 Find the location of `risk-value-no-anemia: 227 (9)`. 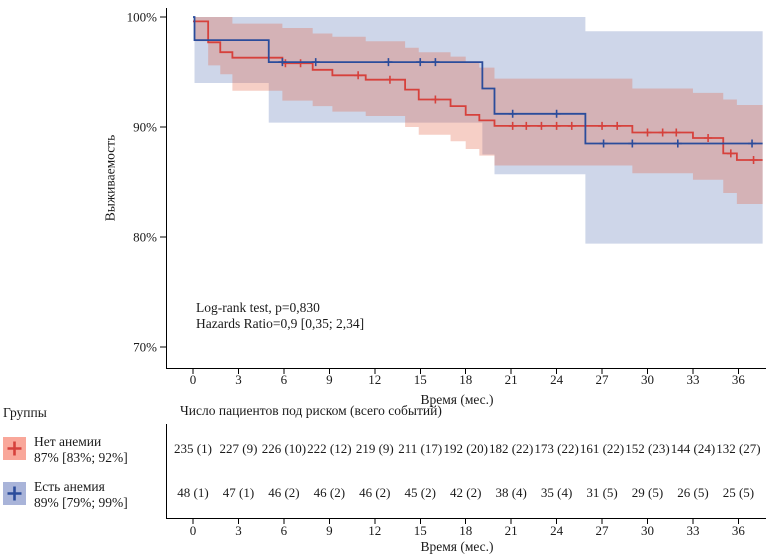

risk-value-no-anemia: 227 (9) is located at coordinates (238, 448).